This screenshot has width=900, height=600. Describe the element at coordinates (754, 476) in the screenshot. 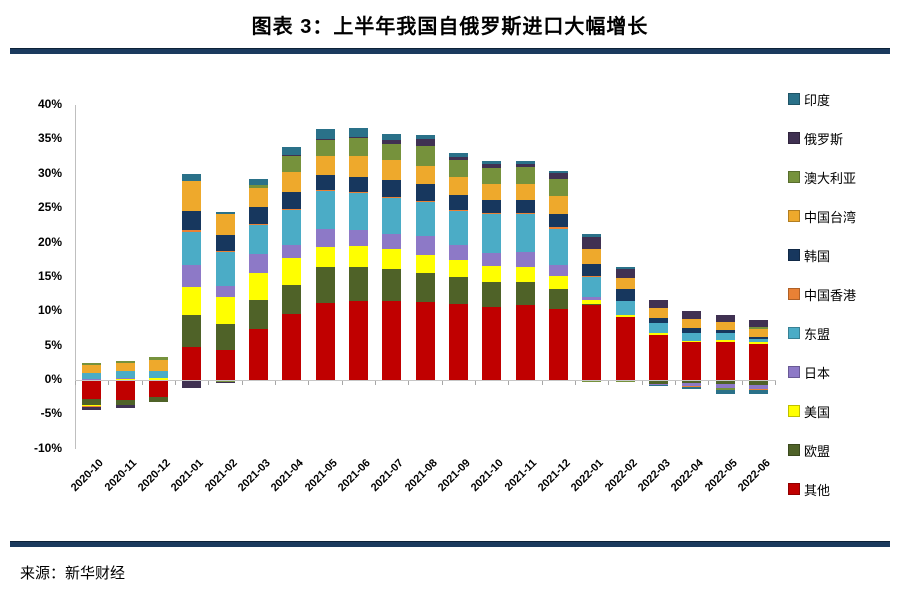

I see `x-tick-label: 2022-06` at that location.